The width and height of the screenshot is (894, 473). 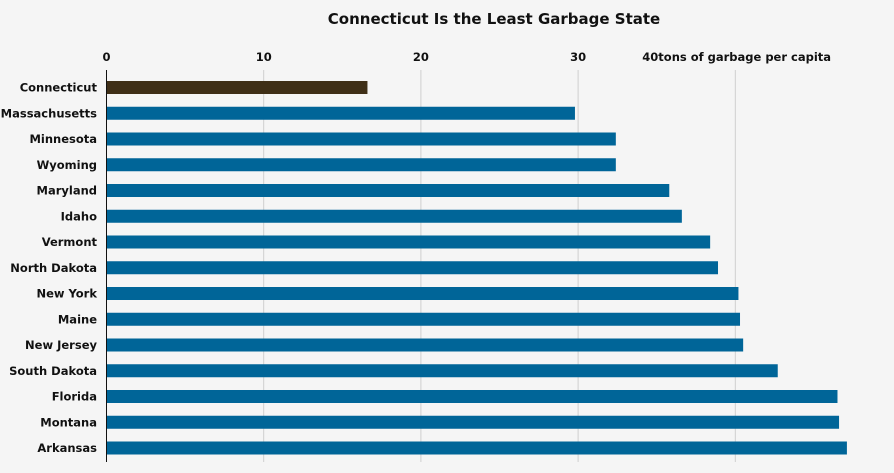 I want to click on bar-new-jersey, so click(x=425, y=345).